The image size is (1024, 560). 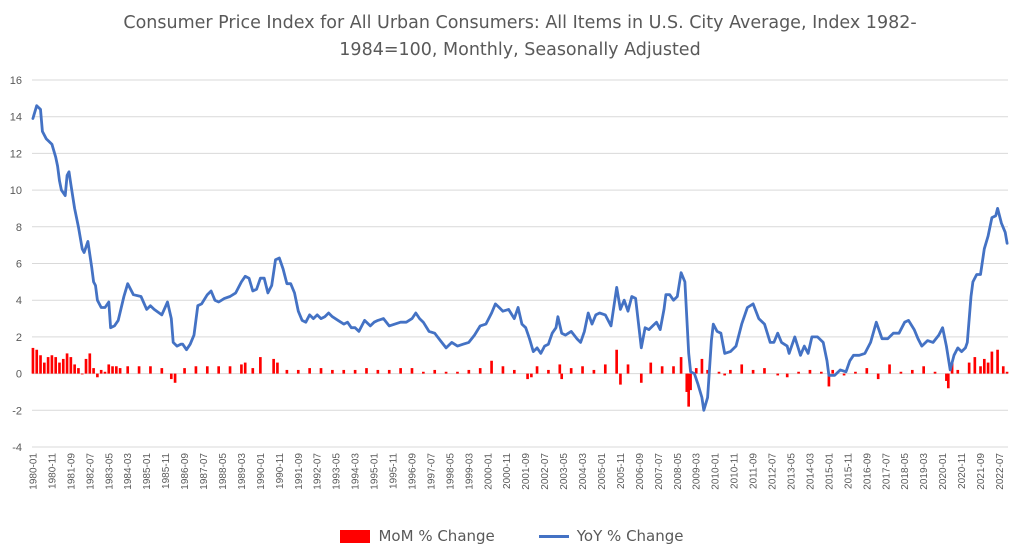 What do you see at coordinates (630, 536) in the screenshot?
I see `legend-label-yoy: YoY % Change` at bounding box center [630, 536].